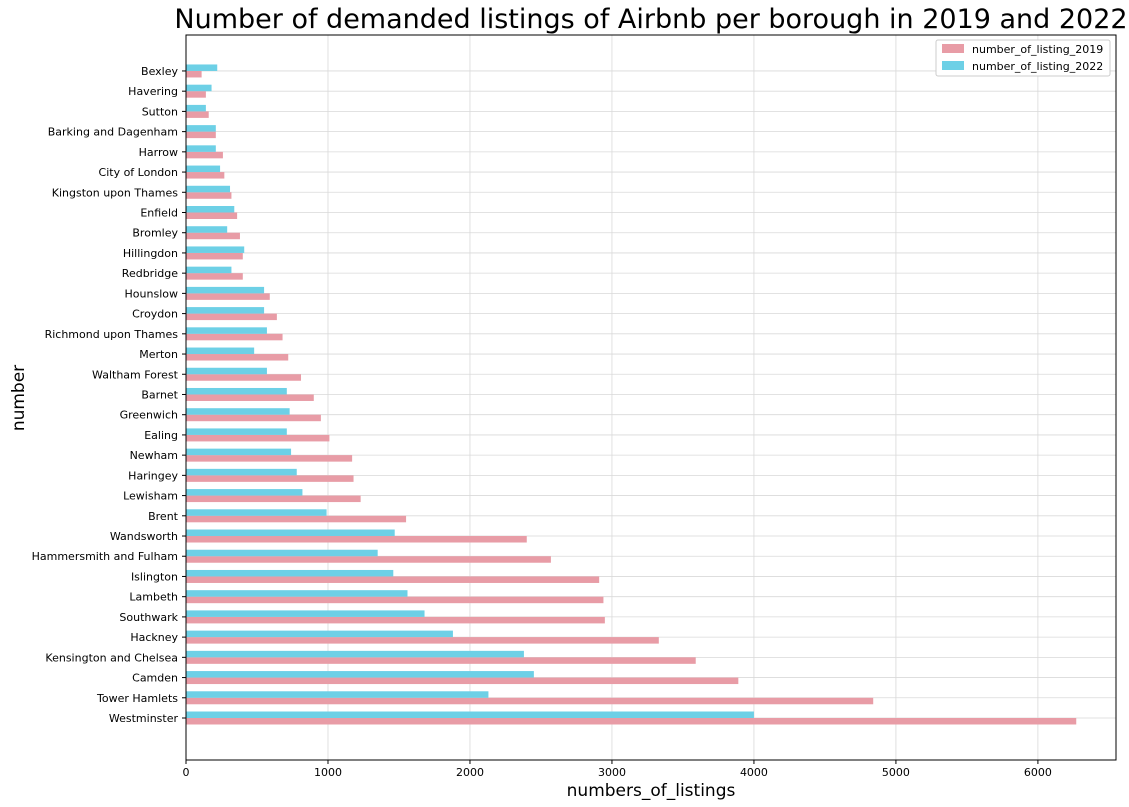  Describe the element at coordinates (112, 334) in the screenshot. I see `y-tick-label: Richmond upon Thames` at that location.